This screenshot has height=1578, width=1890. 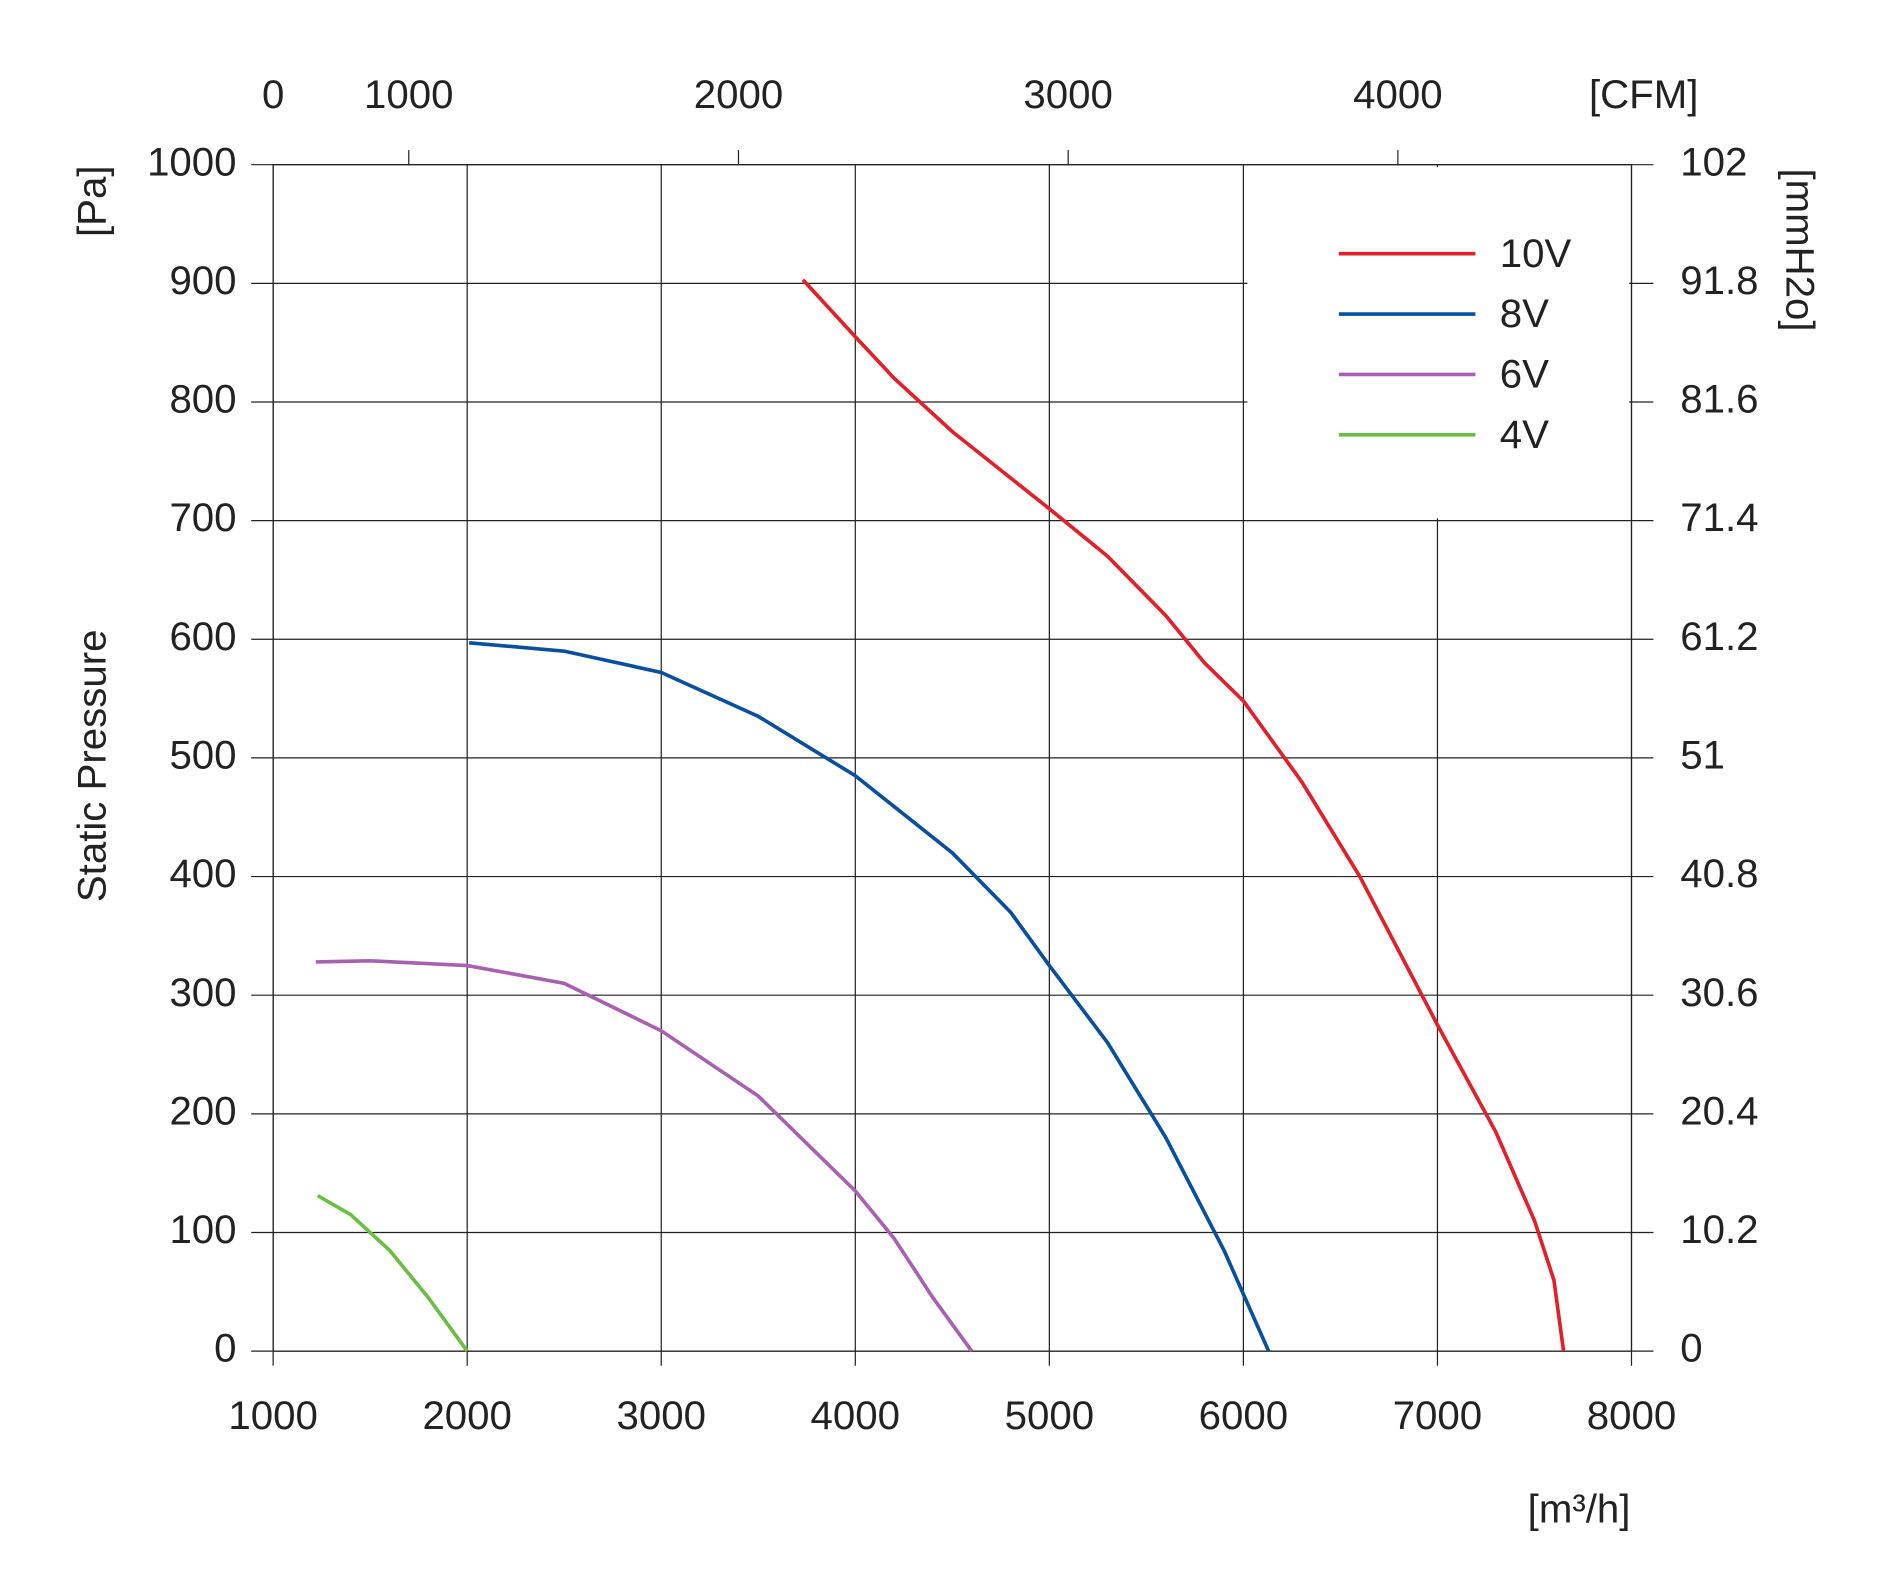 I want to click on legend-box, so click(x=1438, y=343).